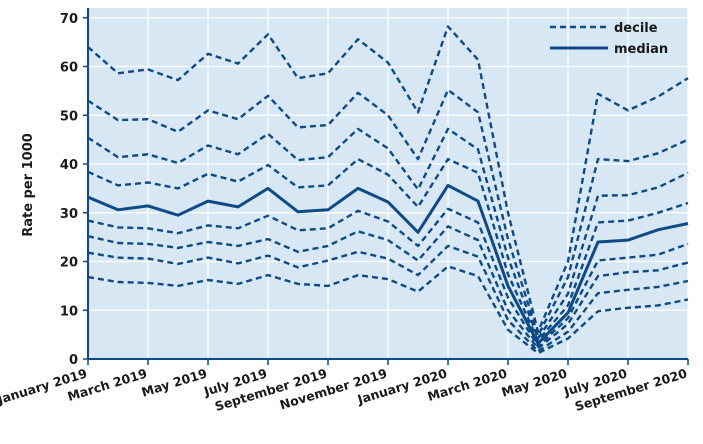 The image size is (703, 444). Describe the element at coordinates (69, 116) in the screenshot. I see `y-tick-label: 50` at that location.